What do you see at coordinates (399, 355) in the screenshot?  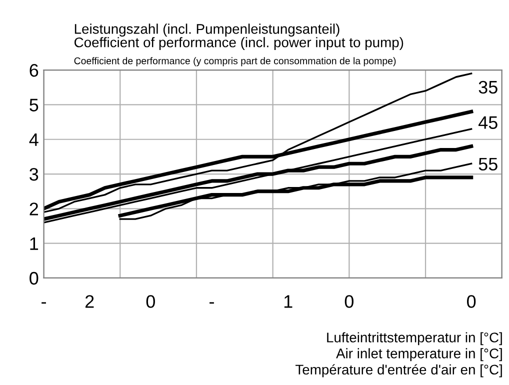 I see `x-axis-title: Lufteintrittstemperatur in [°C] Air inlet temperature in [°C] Température d'entrée d'air en [°C]` at bounding box center [399, 355].